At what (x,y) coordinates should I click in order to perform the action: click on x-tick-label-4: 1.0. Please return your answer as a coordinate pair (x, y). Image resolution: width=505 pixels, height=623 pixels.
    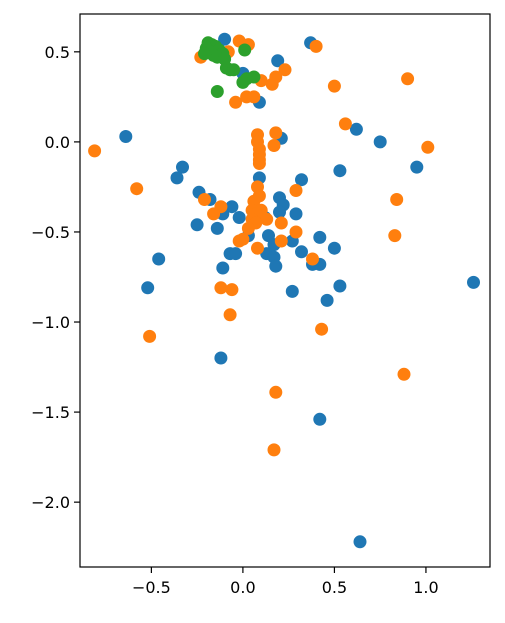
    Looking at the image, I should click on (425, 587).